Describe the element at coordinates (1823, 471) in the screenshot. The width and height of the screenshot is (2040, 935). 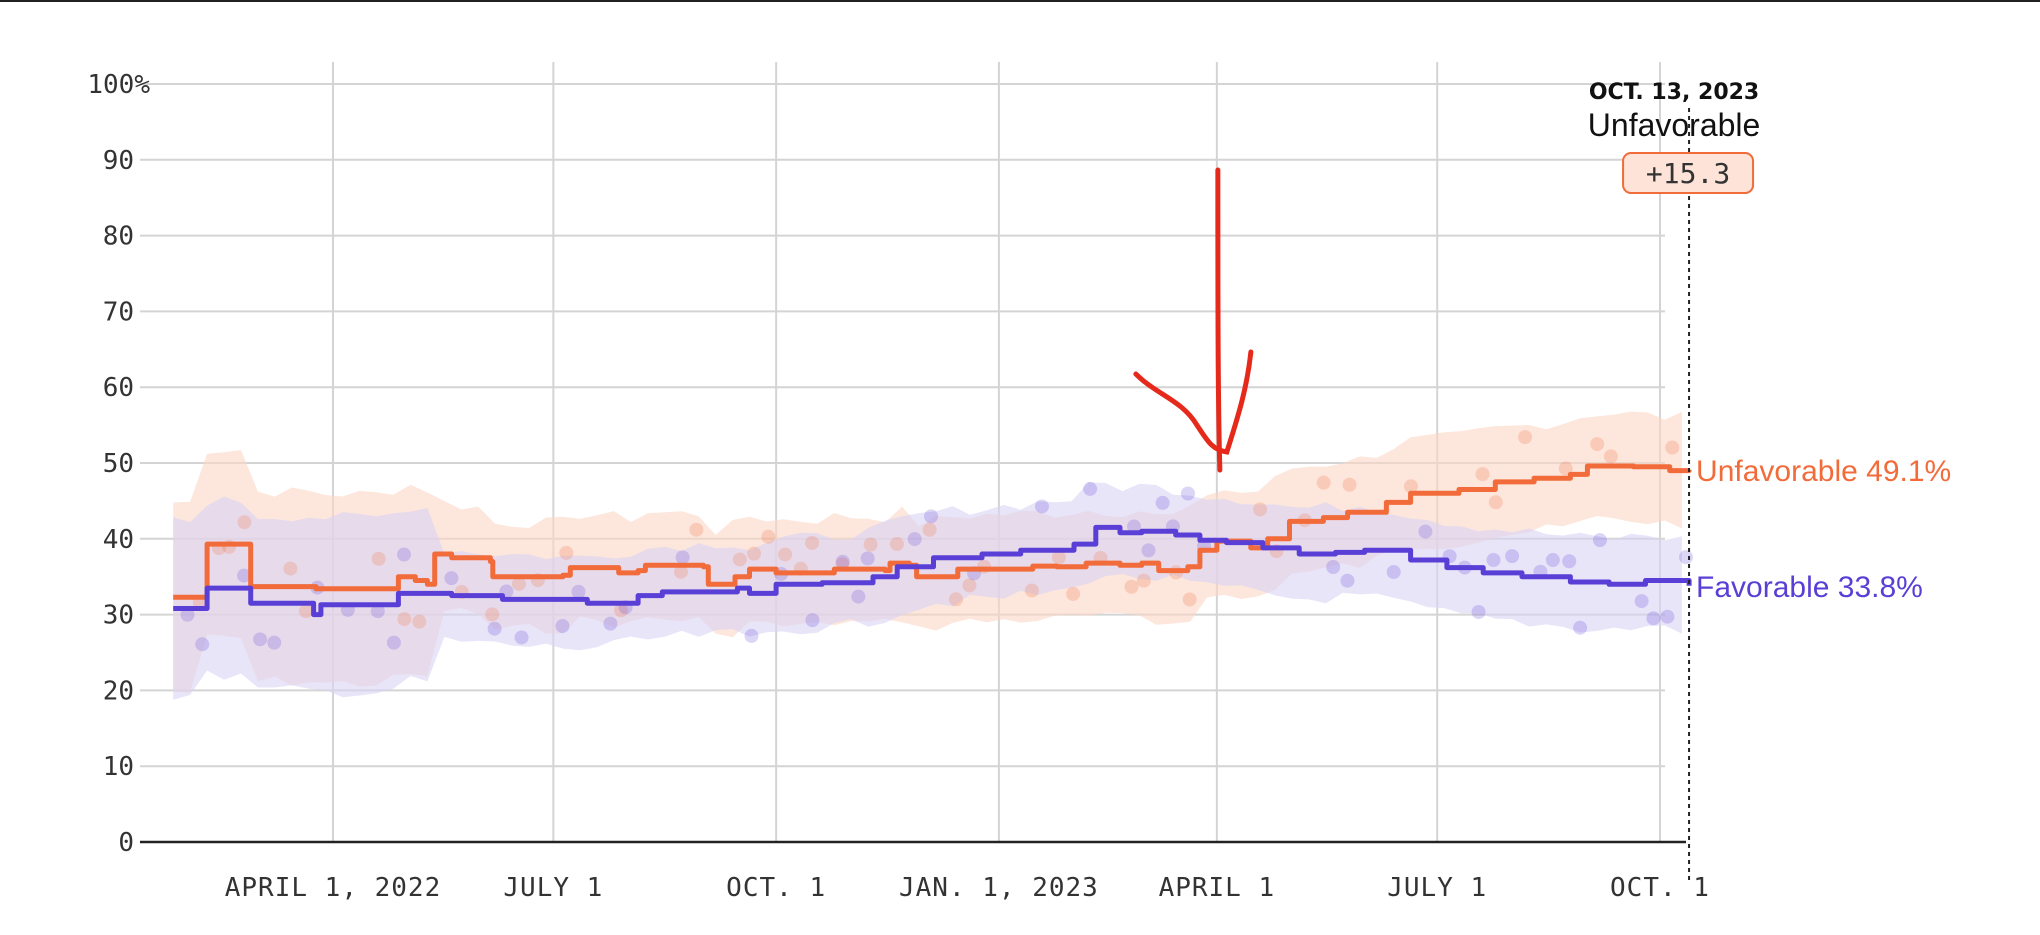
I see `unfavorable-end-label: Unfavorable 49.1%` at that location.